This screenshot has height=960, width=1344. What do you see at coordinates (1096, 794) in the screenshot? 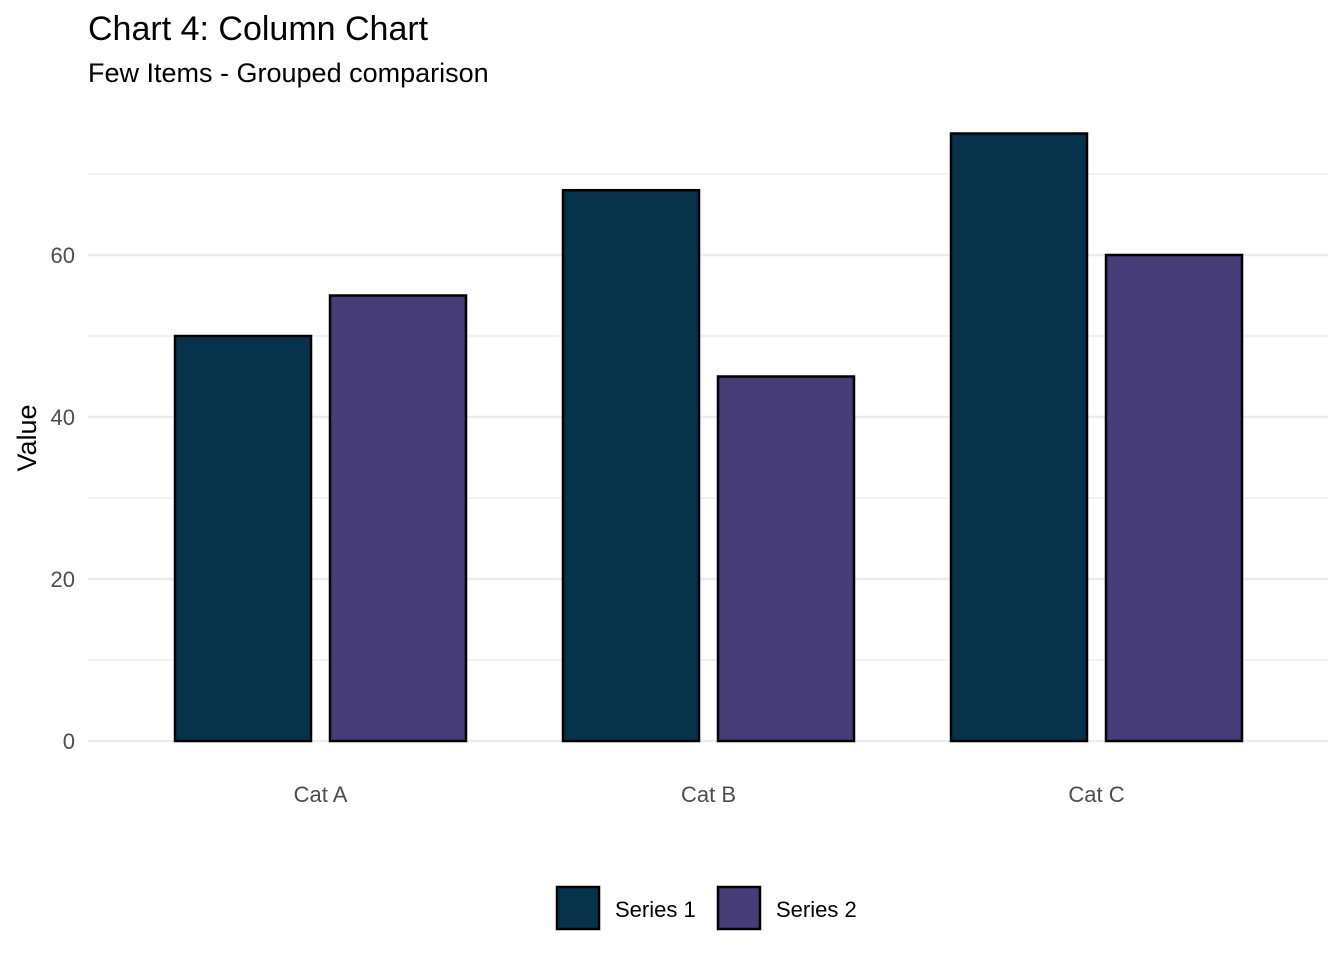
I see `x-tick-label: Cat C` at bounding box center [1096, 794].